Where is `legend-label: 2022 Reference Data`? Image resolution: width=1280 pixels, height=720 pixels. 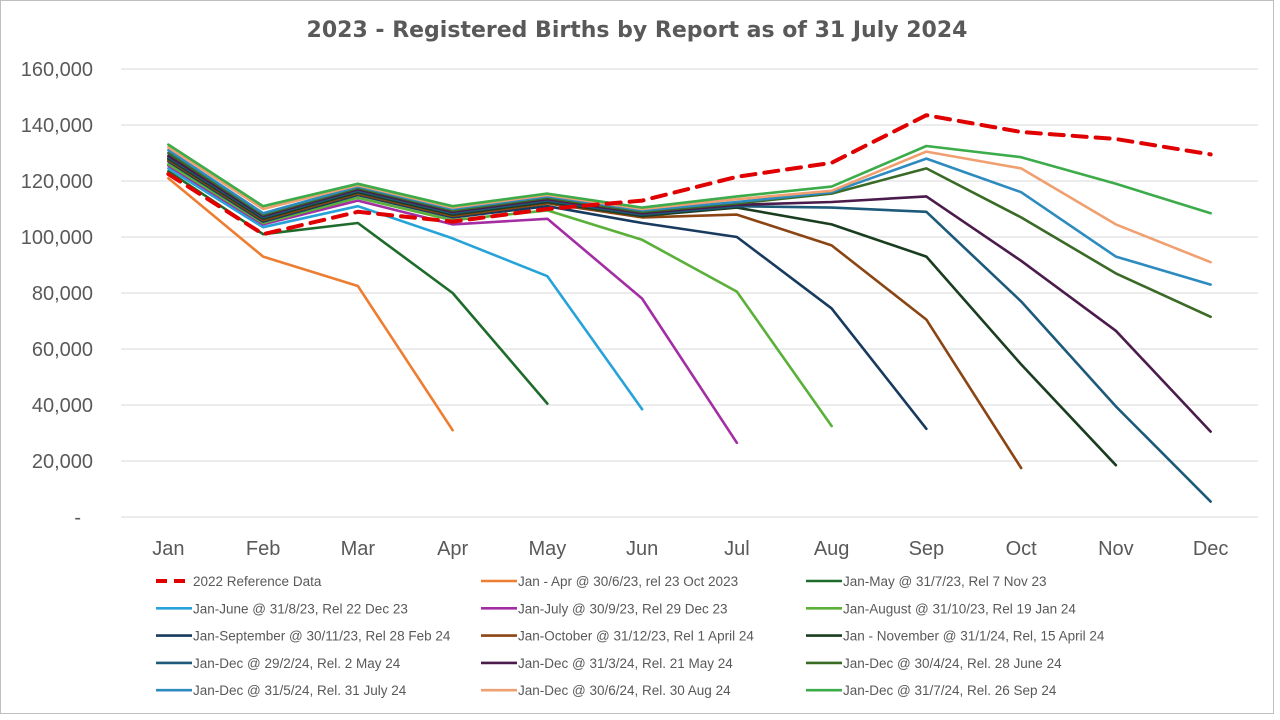 legend-label: 2022 Reference Data is located at coordinates (257, 581).